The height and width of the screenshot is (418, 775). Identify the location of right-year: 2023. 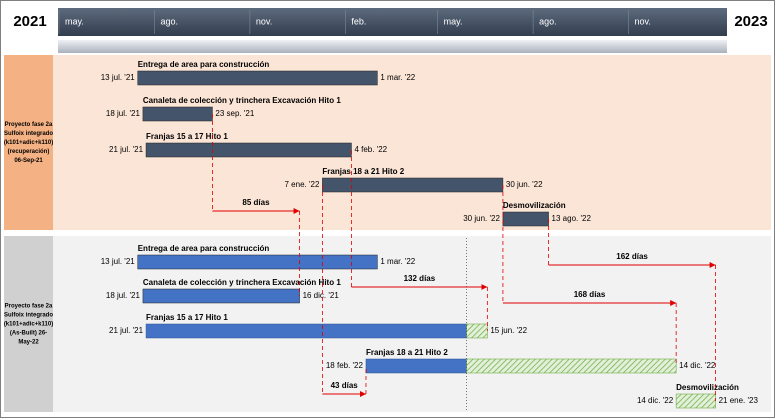
(750, 21).